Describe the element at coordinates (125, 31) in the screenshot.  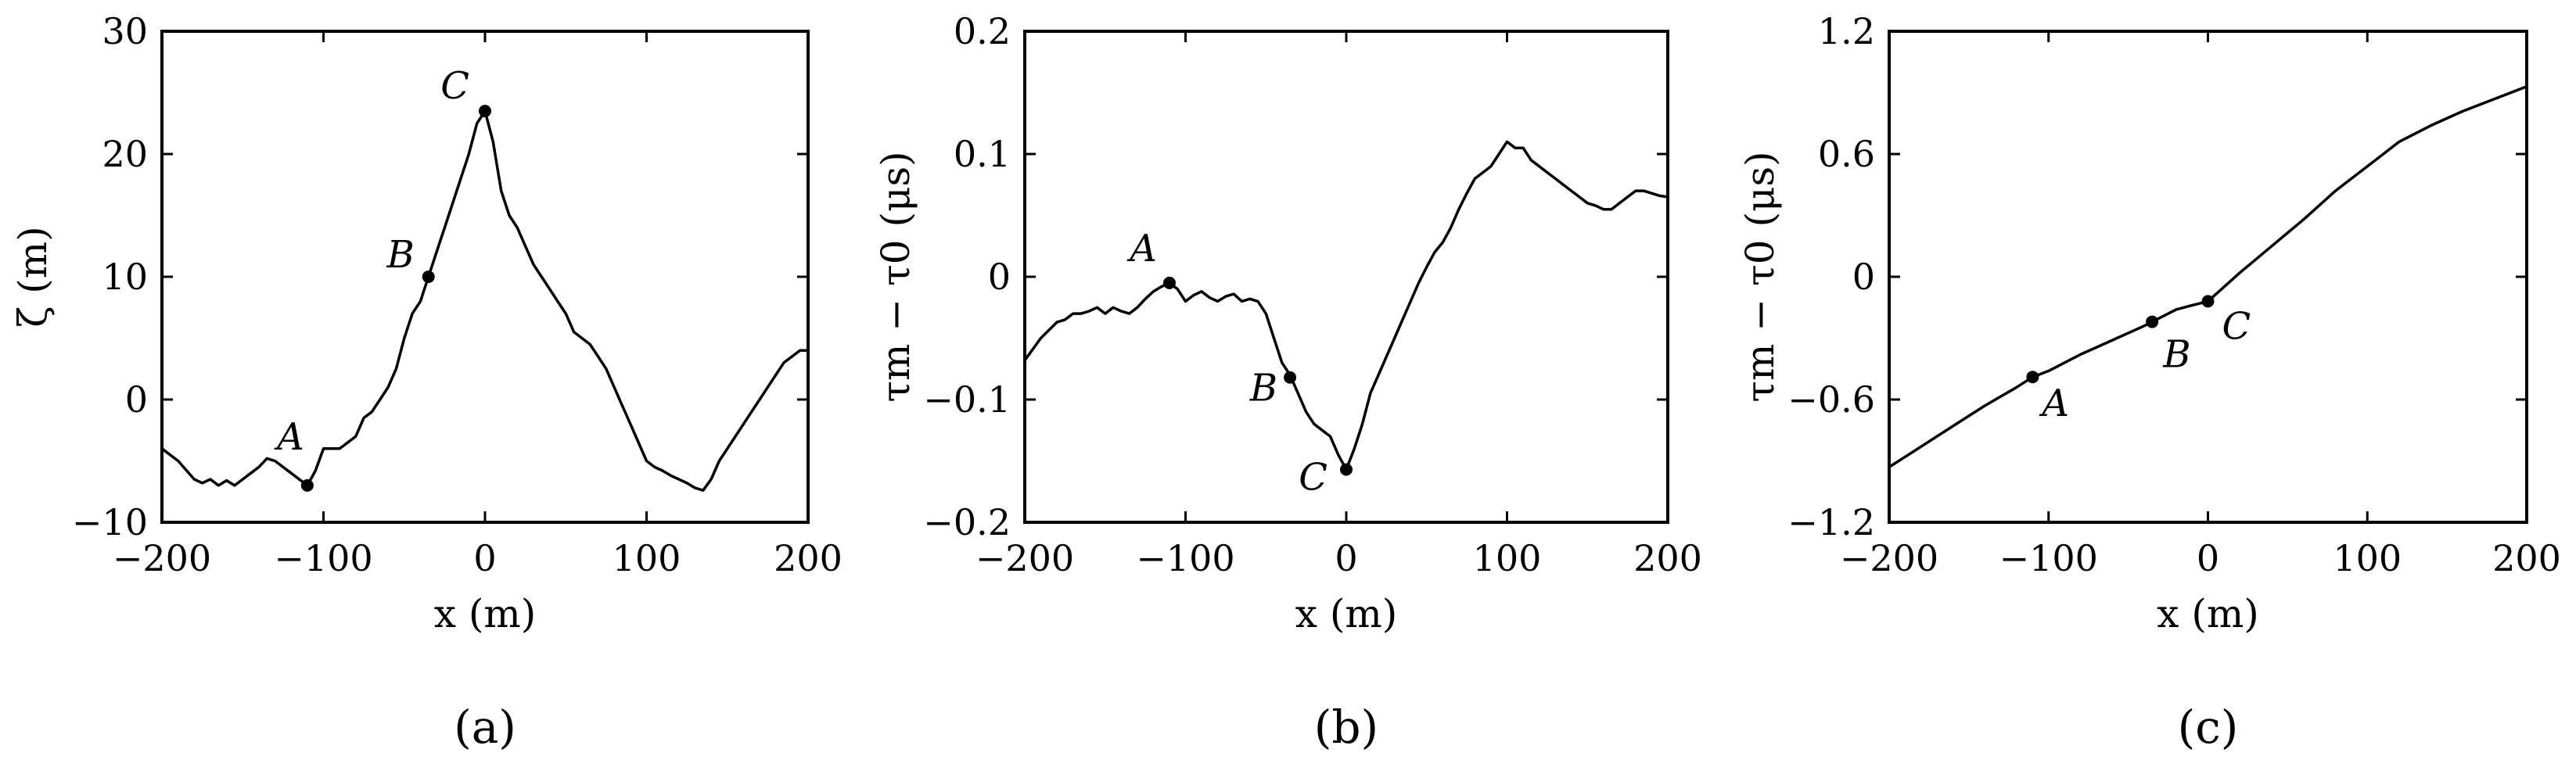
I see `y-tick-label: 30` at that location.